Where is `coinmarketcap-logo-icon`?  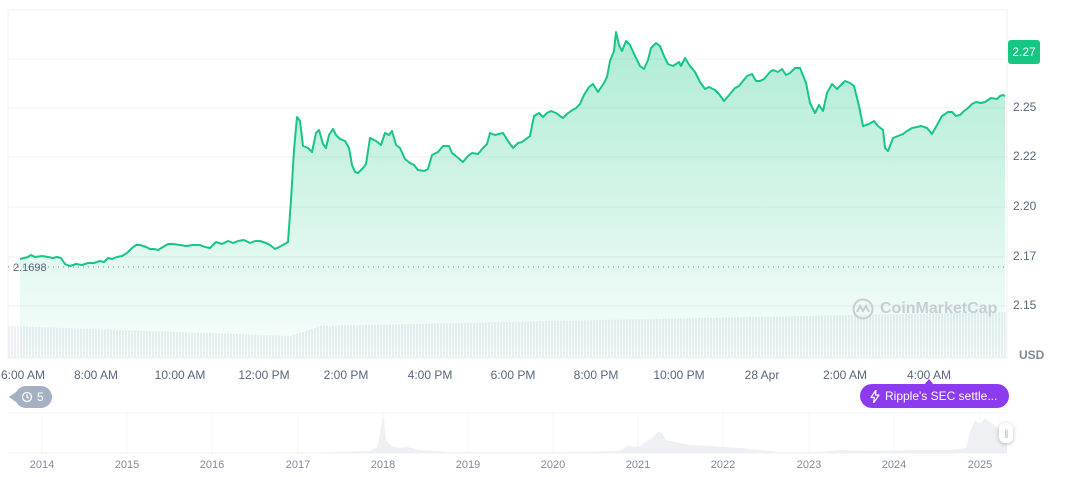 coinmarketcap-logo-icon is located at coordinates (863, 309).